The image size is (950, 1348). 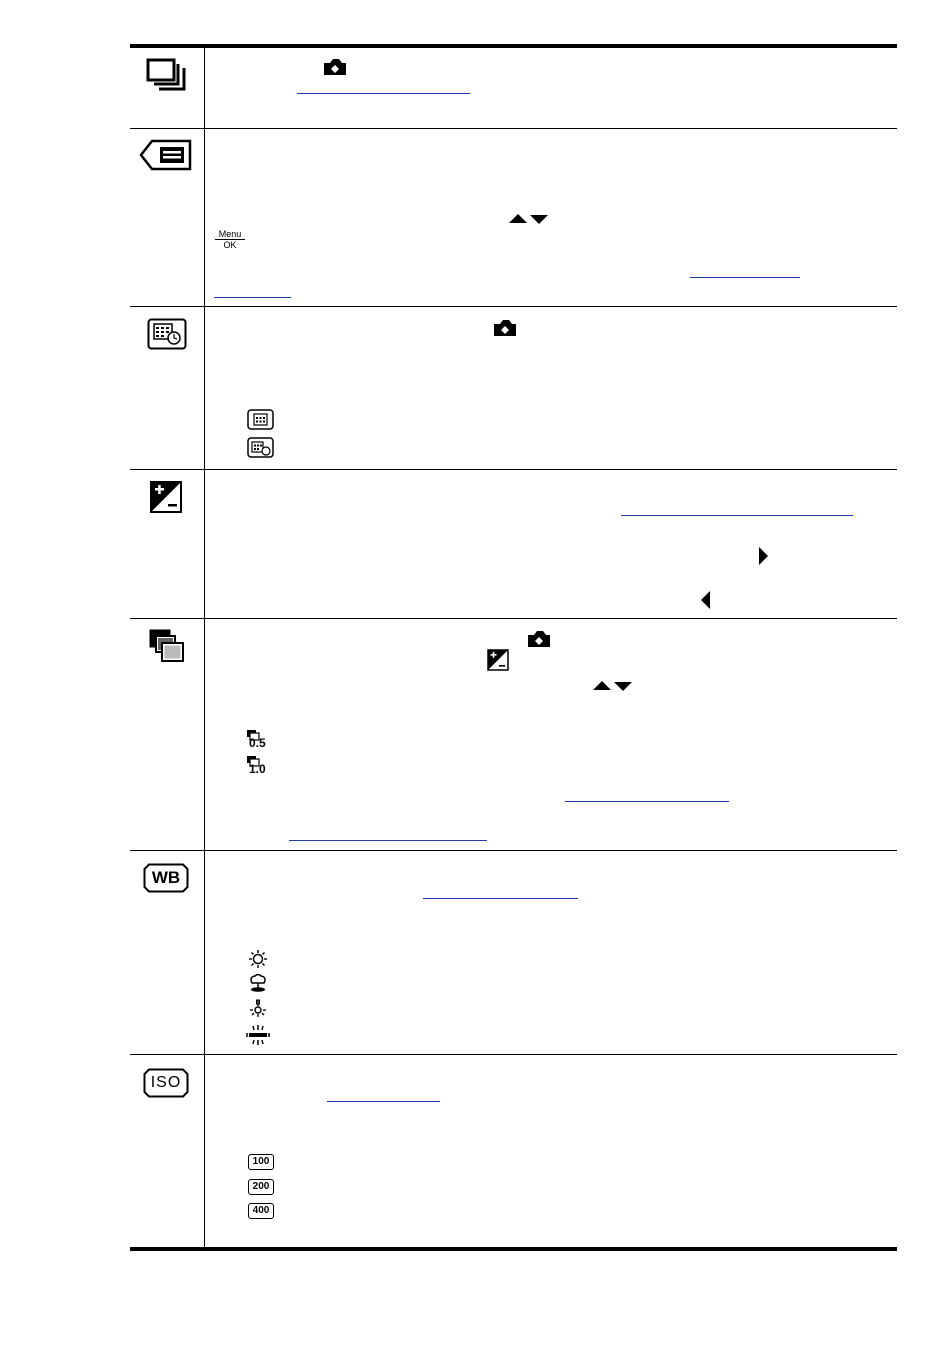 I want to click on date-and-time-icon, so click(x=260, y=447).